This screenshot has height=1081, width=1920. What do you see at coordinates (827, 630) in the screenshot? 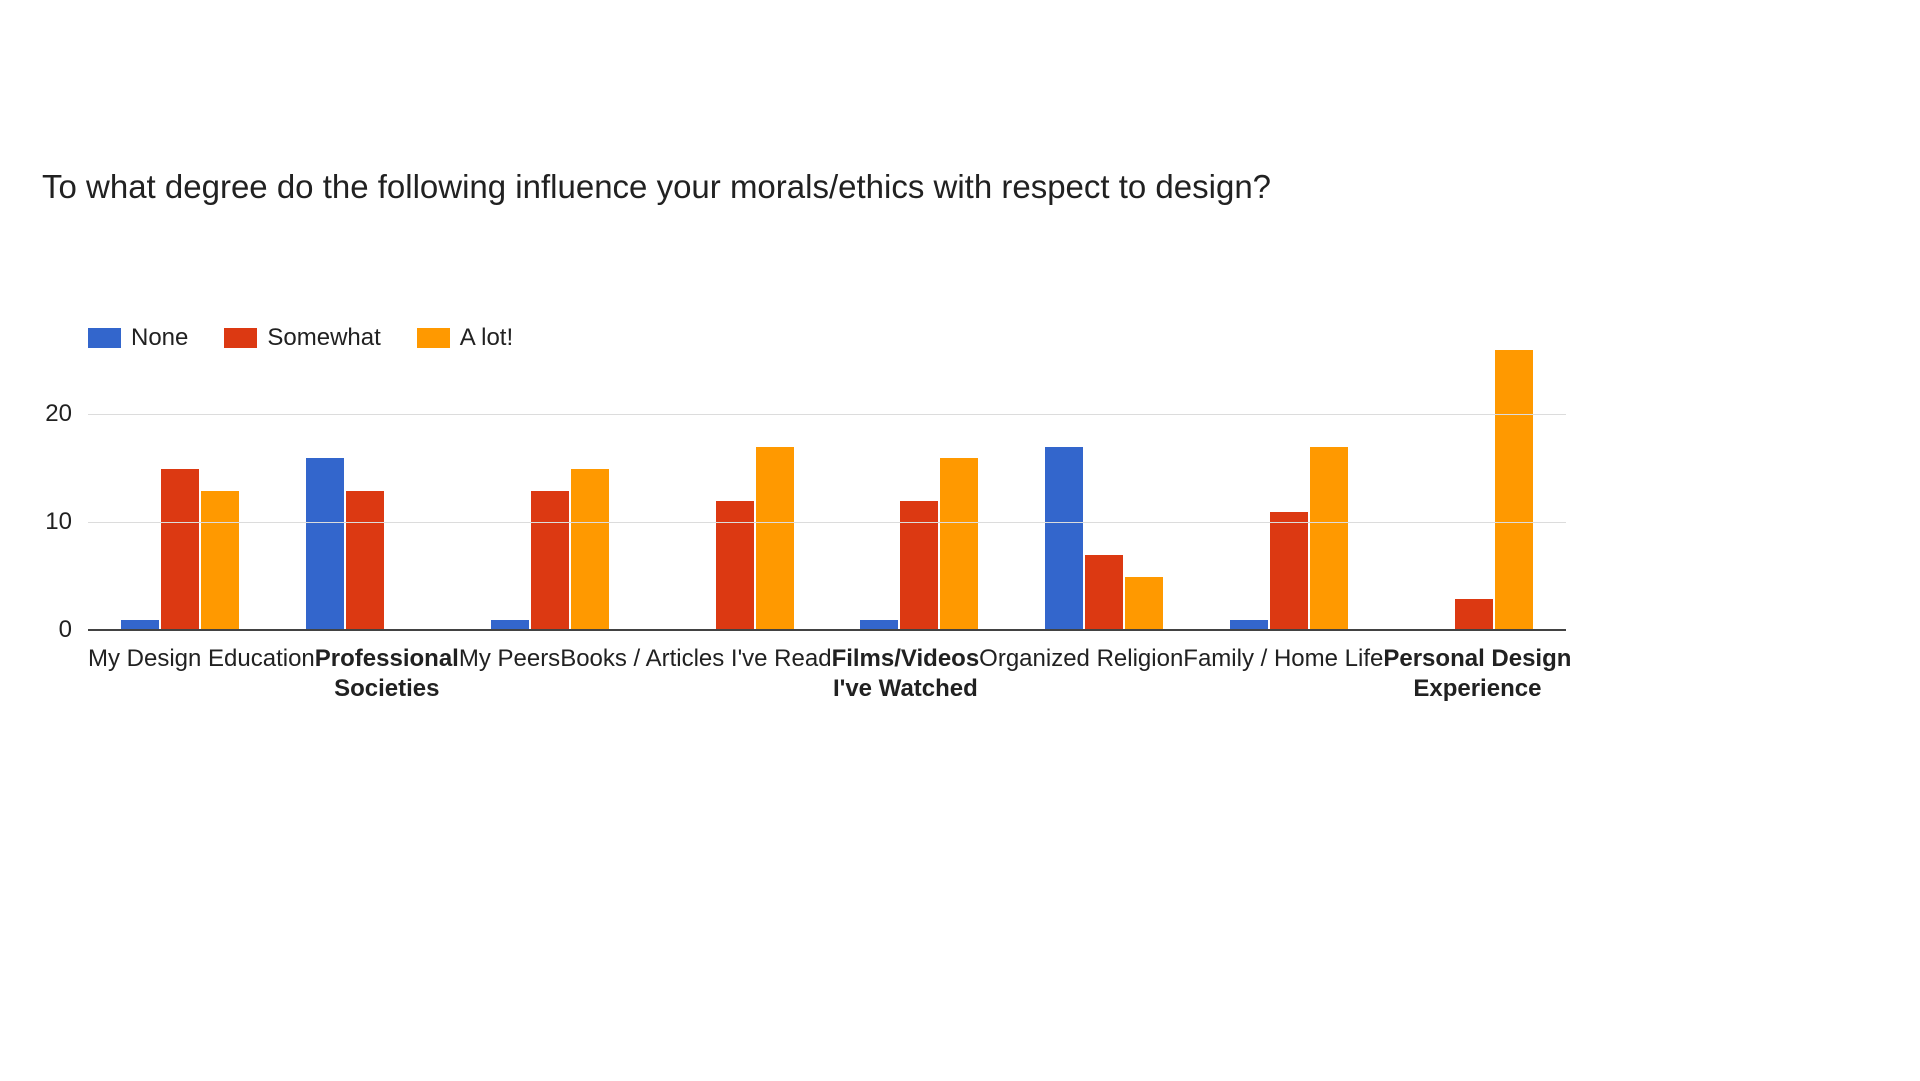
I see `x-axis-baseline` at bounding box center [827, 630].